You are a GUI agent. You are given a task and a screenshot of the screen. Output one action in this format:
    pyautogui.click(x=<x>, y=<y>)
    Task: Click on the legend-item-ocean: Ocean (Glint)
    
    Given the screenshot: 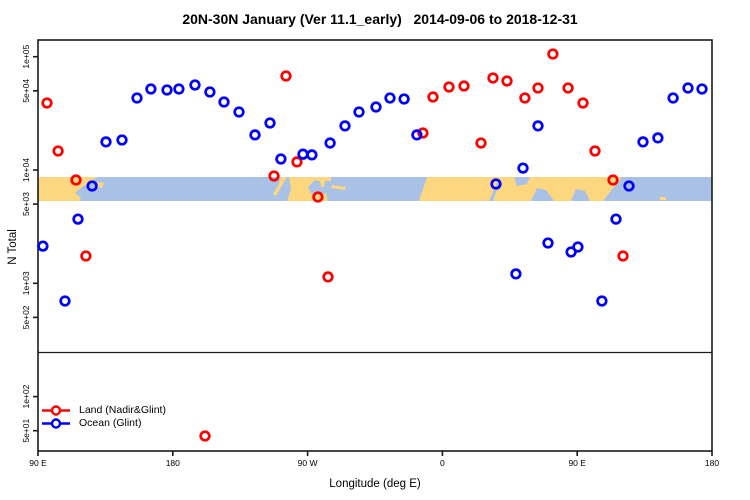 What is the action you would take?
    pyautogui.click(x=103, y=423)
    